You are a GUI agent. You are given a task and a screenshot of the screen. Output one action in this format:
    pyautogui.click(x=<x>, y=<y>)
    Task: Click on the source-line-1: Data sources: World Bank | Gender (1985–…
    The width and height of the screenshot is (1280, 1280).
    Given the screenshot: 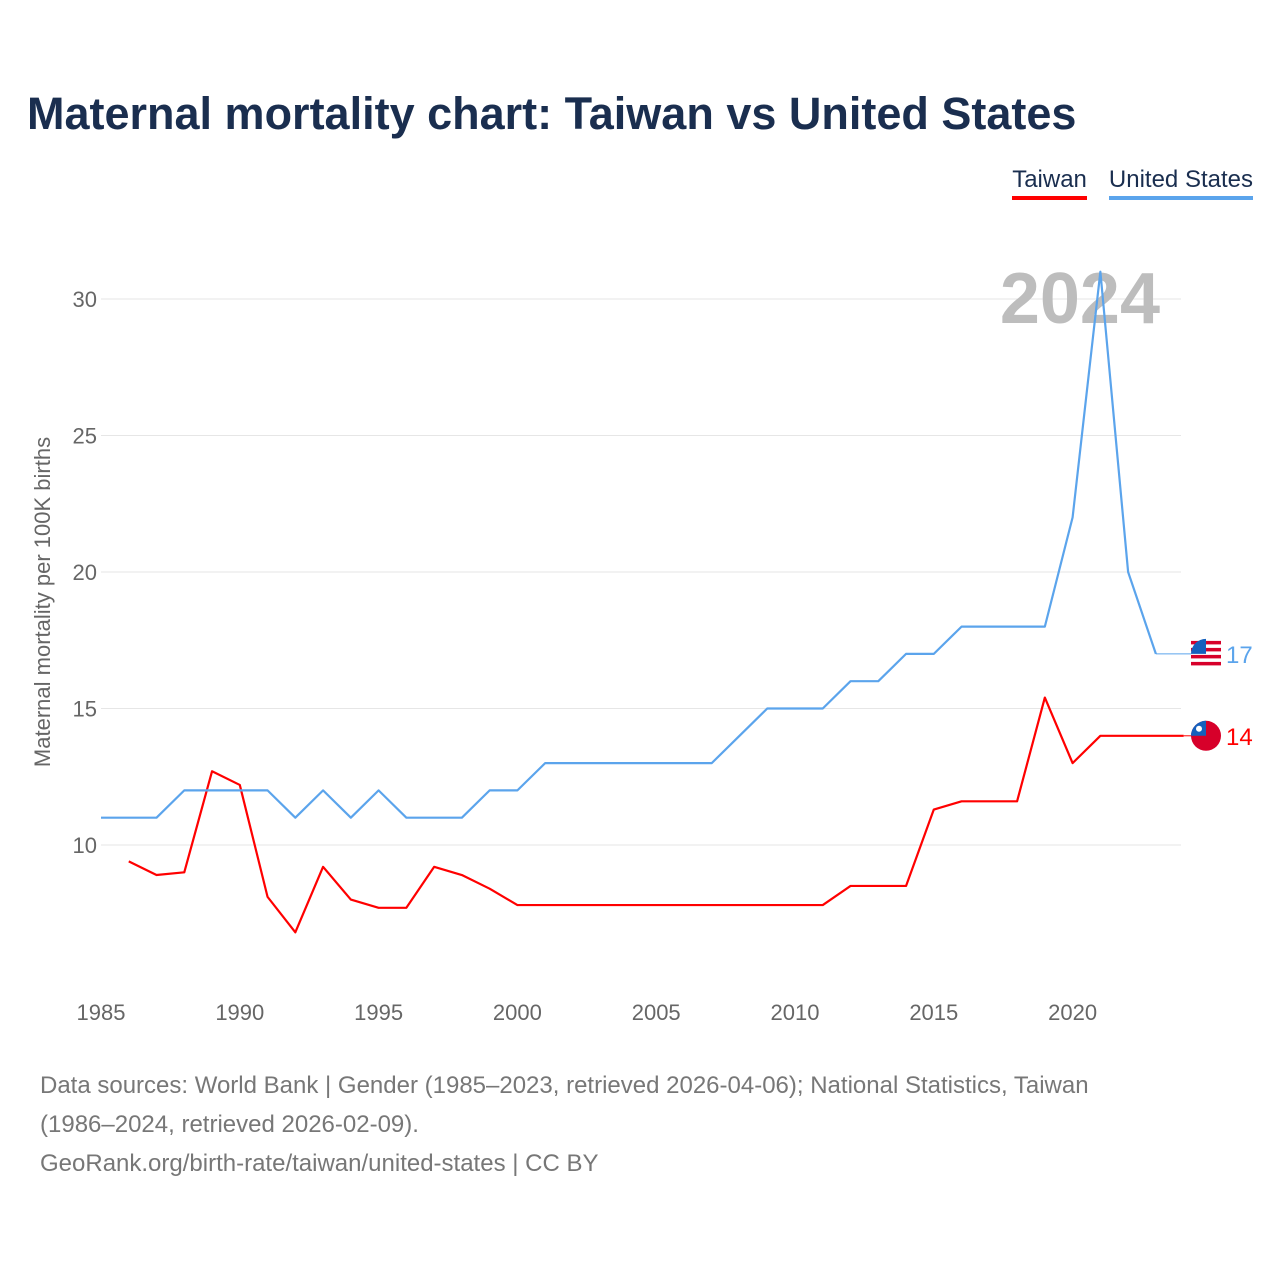 What is the action you would take?
    pyautogui.click(x=564, y=1085)
    